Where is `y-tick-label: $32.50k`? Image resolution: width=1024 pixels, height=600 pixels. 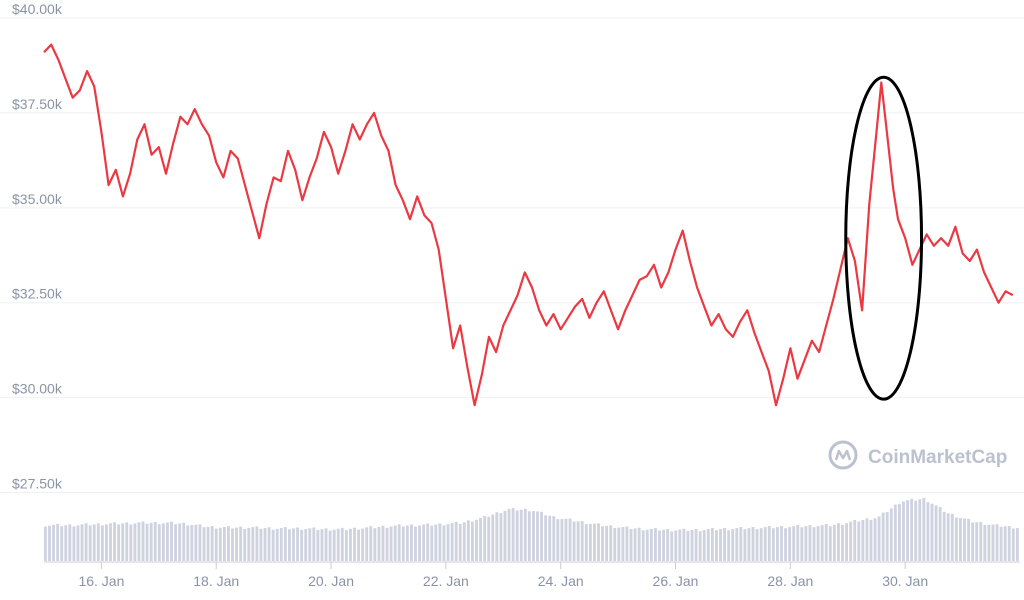 y-tick-label: $32.50k is located at coordinates (37, 294).